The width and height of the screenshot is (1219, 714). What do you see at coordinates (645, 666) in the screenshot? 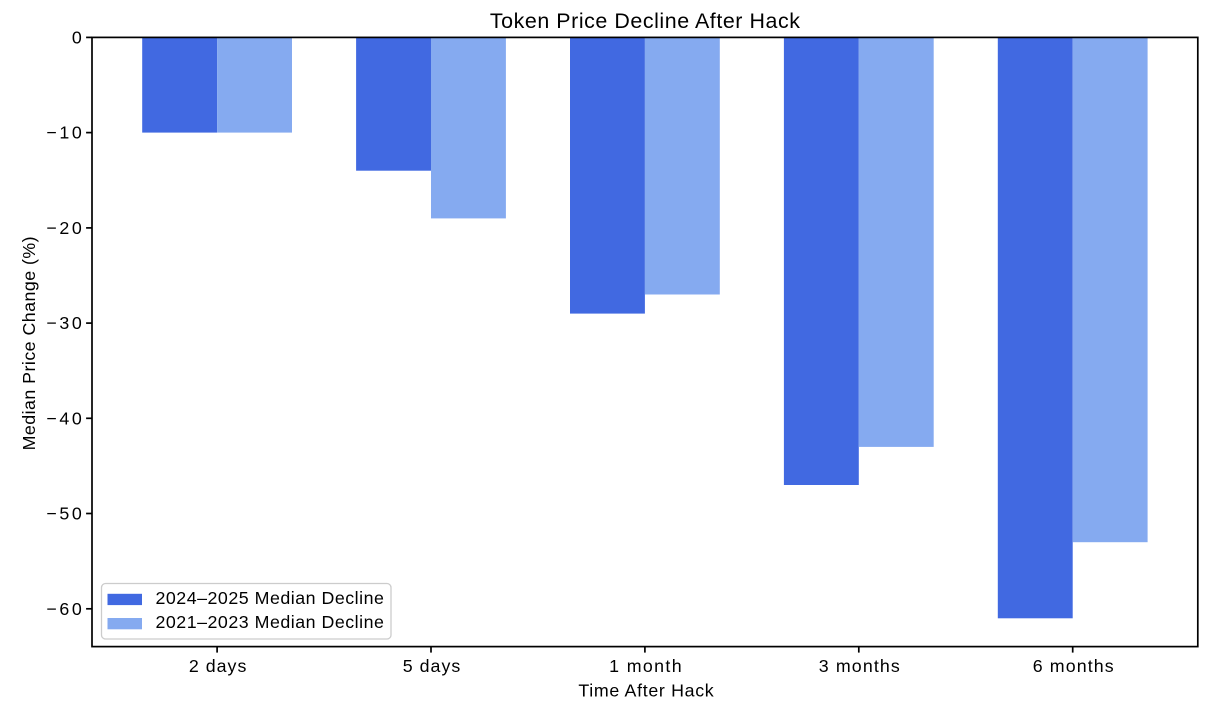
I see `svg-text: 1 month` at bounding box center [645, 666].